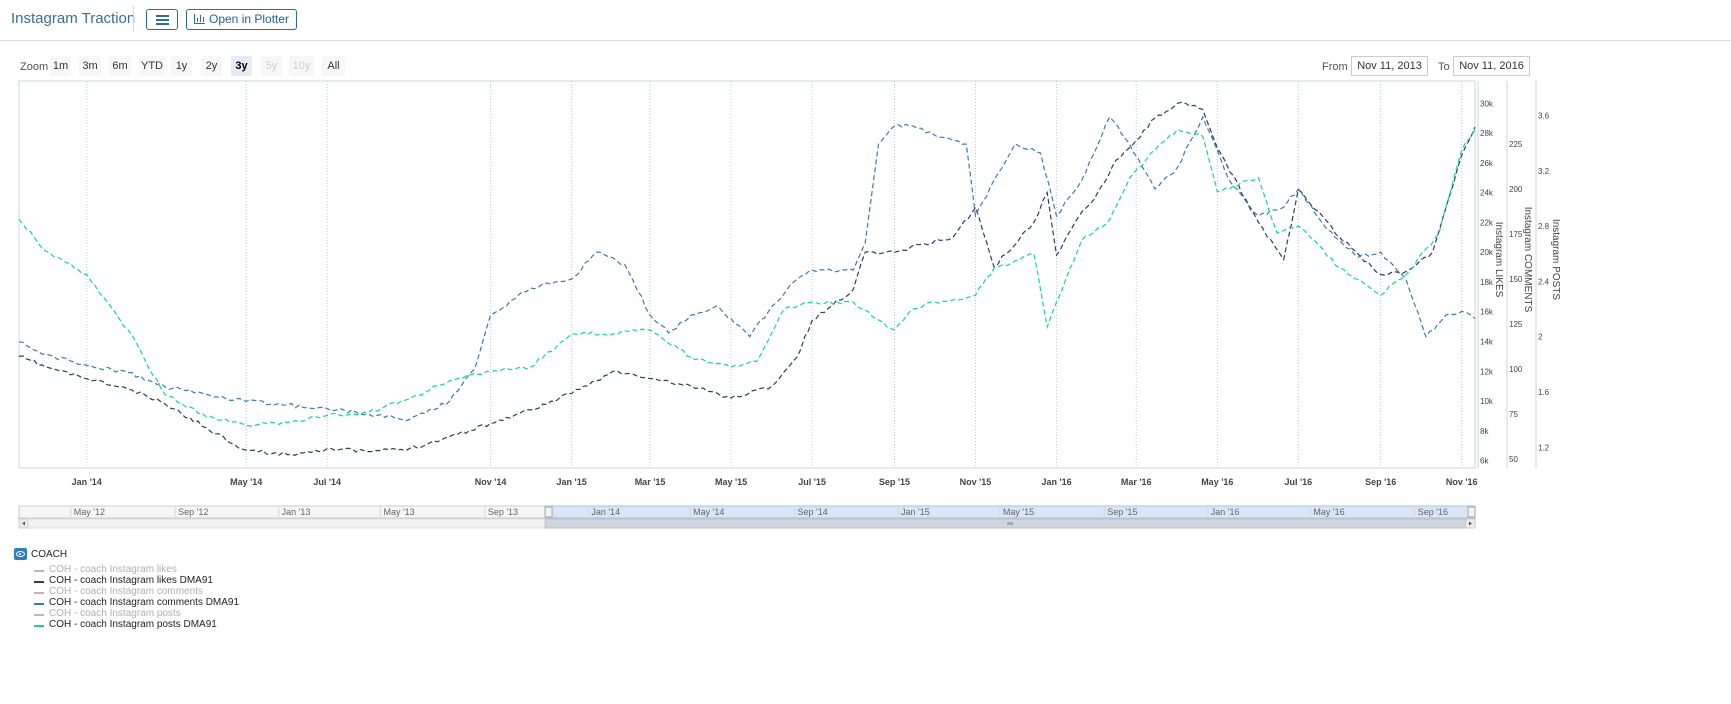  Describe the element at coordinates (398, 512) in the screenshot. I see `navigator-tick-label: May '13` at that location.